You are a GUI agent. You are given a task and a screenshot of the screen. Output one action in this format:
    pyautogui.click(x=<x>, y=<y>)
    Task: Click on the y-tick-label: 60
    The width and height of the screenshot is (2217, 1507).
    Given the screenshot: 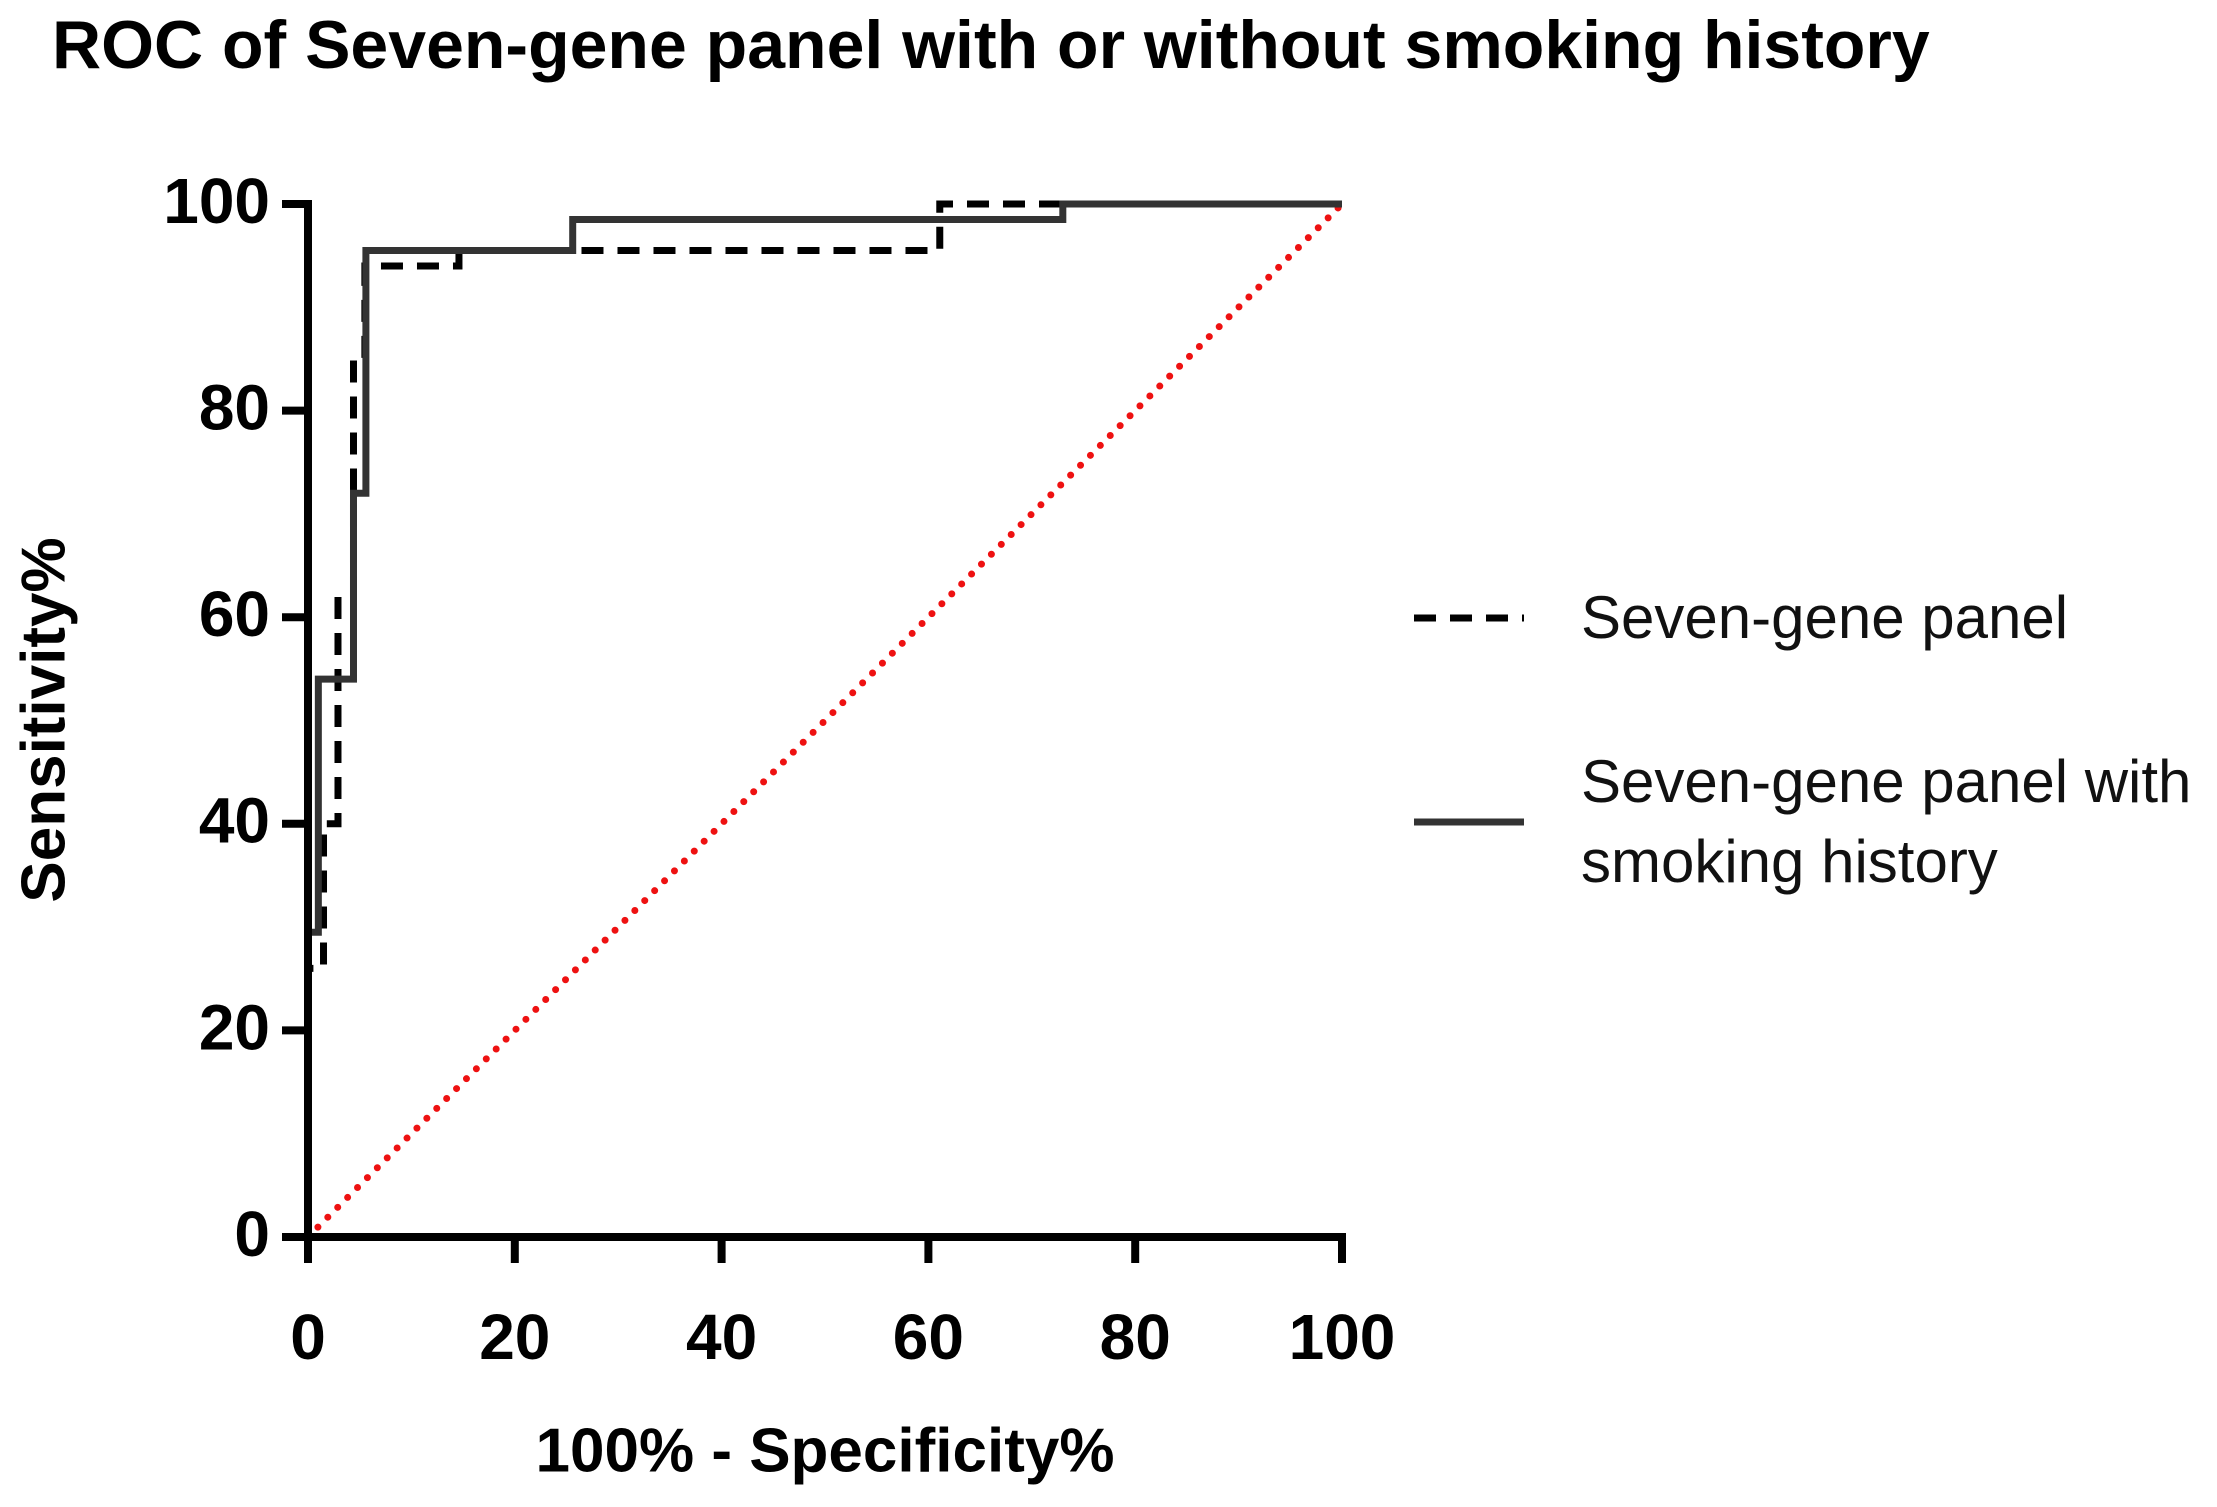 What is the action you would take?
    pyautogui.click(x=234, y=614)
    